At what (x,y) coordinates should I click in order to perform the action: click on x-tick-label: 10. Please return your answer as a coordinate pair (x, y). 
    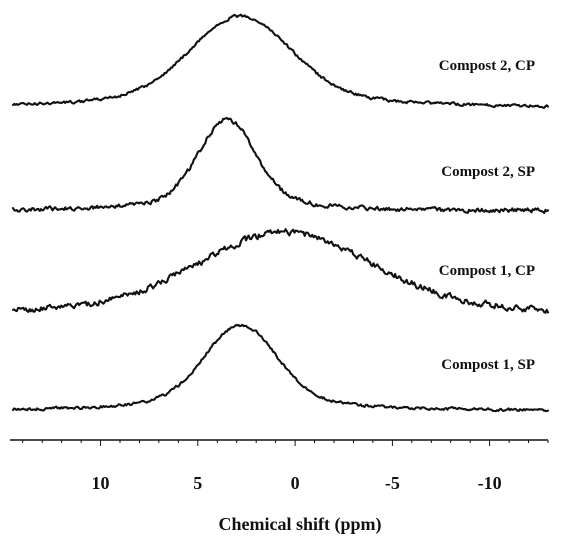
    Looking at the image, I should click on (101, 483).